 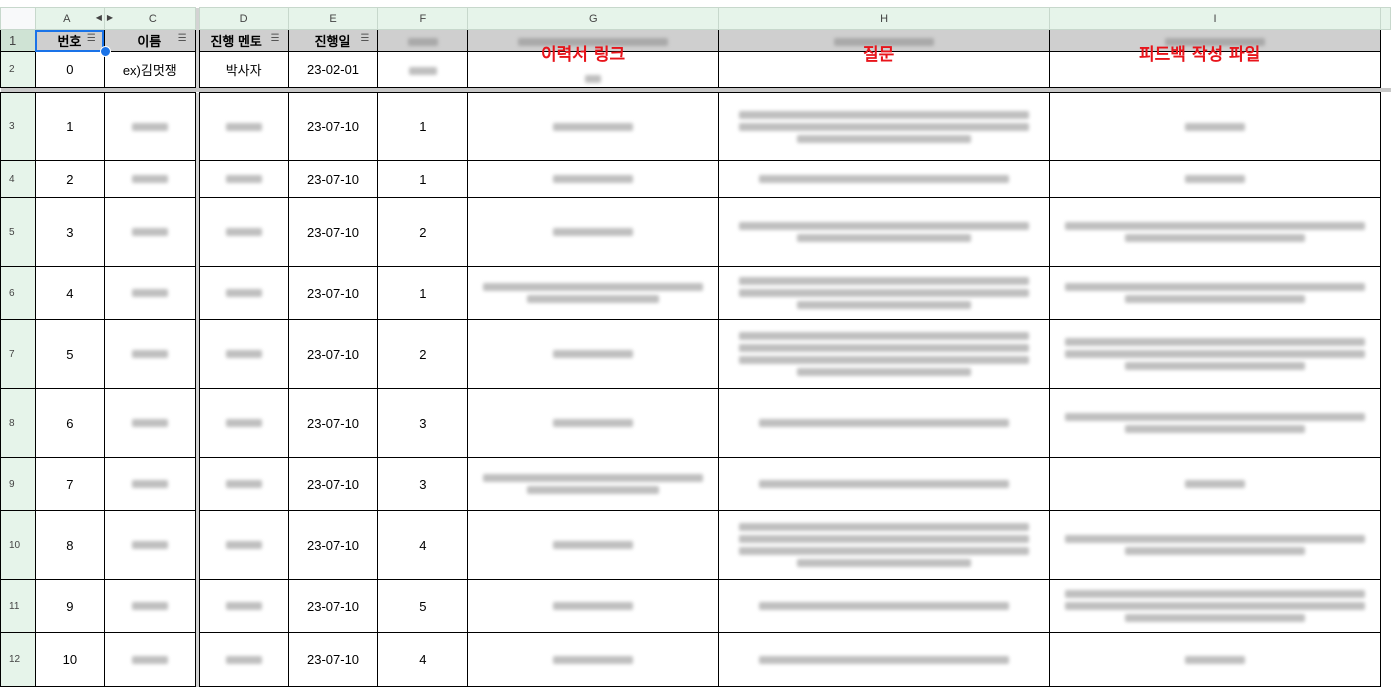 What do you see at coordinates (18, 423) in the screenshot?
I see `row-header: 8` at bounding box center [18, 423].